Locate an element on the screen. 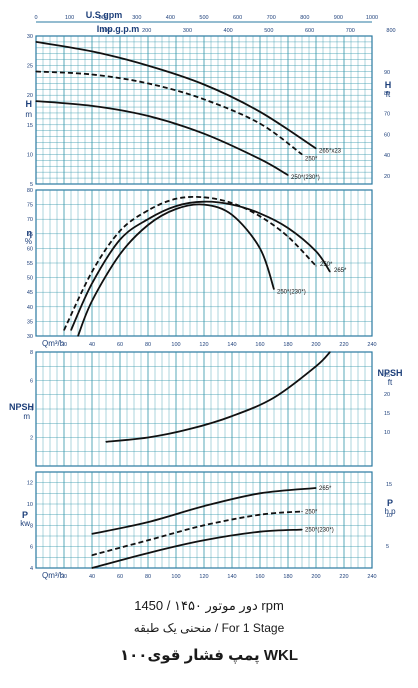 The width and height of the screenshot is (418, 688). head-series-label: 265*x23 is located at coordinates (330, 151).